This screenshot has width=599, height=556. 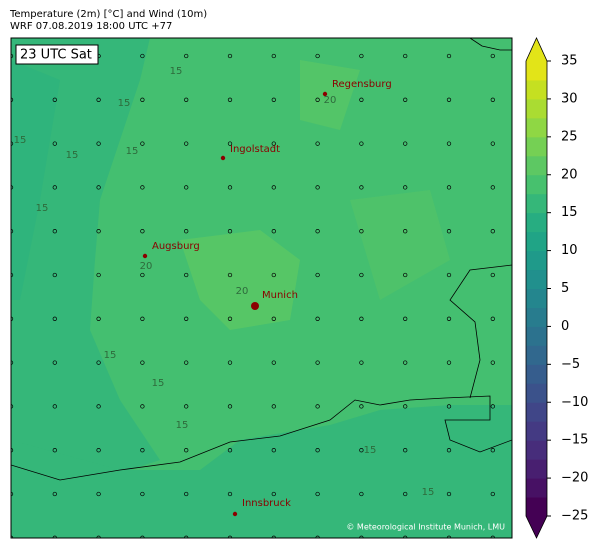 What do you see at coordinates (569, 61) in the screenshot?
I see `colorbar-tick-label: 35` at bounding box center [569, 61].